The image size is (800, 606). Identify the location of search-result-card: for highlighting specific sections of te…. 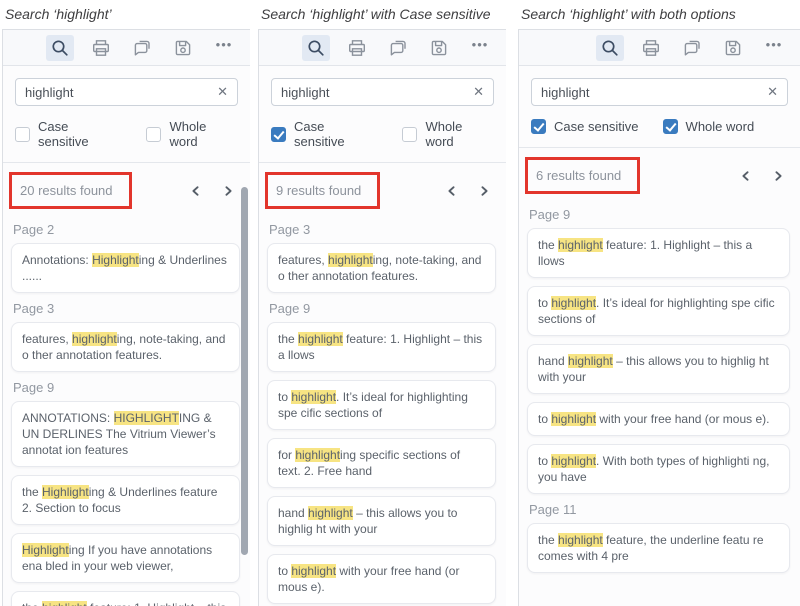
(381, 463).